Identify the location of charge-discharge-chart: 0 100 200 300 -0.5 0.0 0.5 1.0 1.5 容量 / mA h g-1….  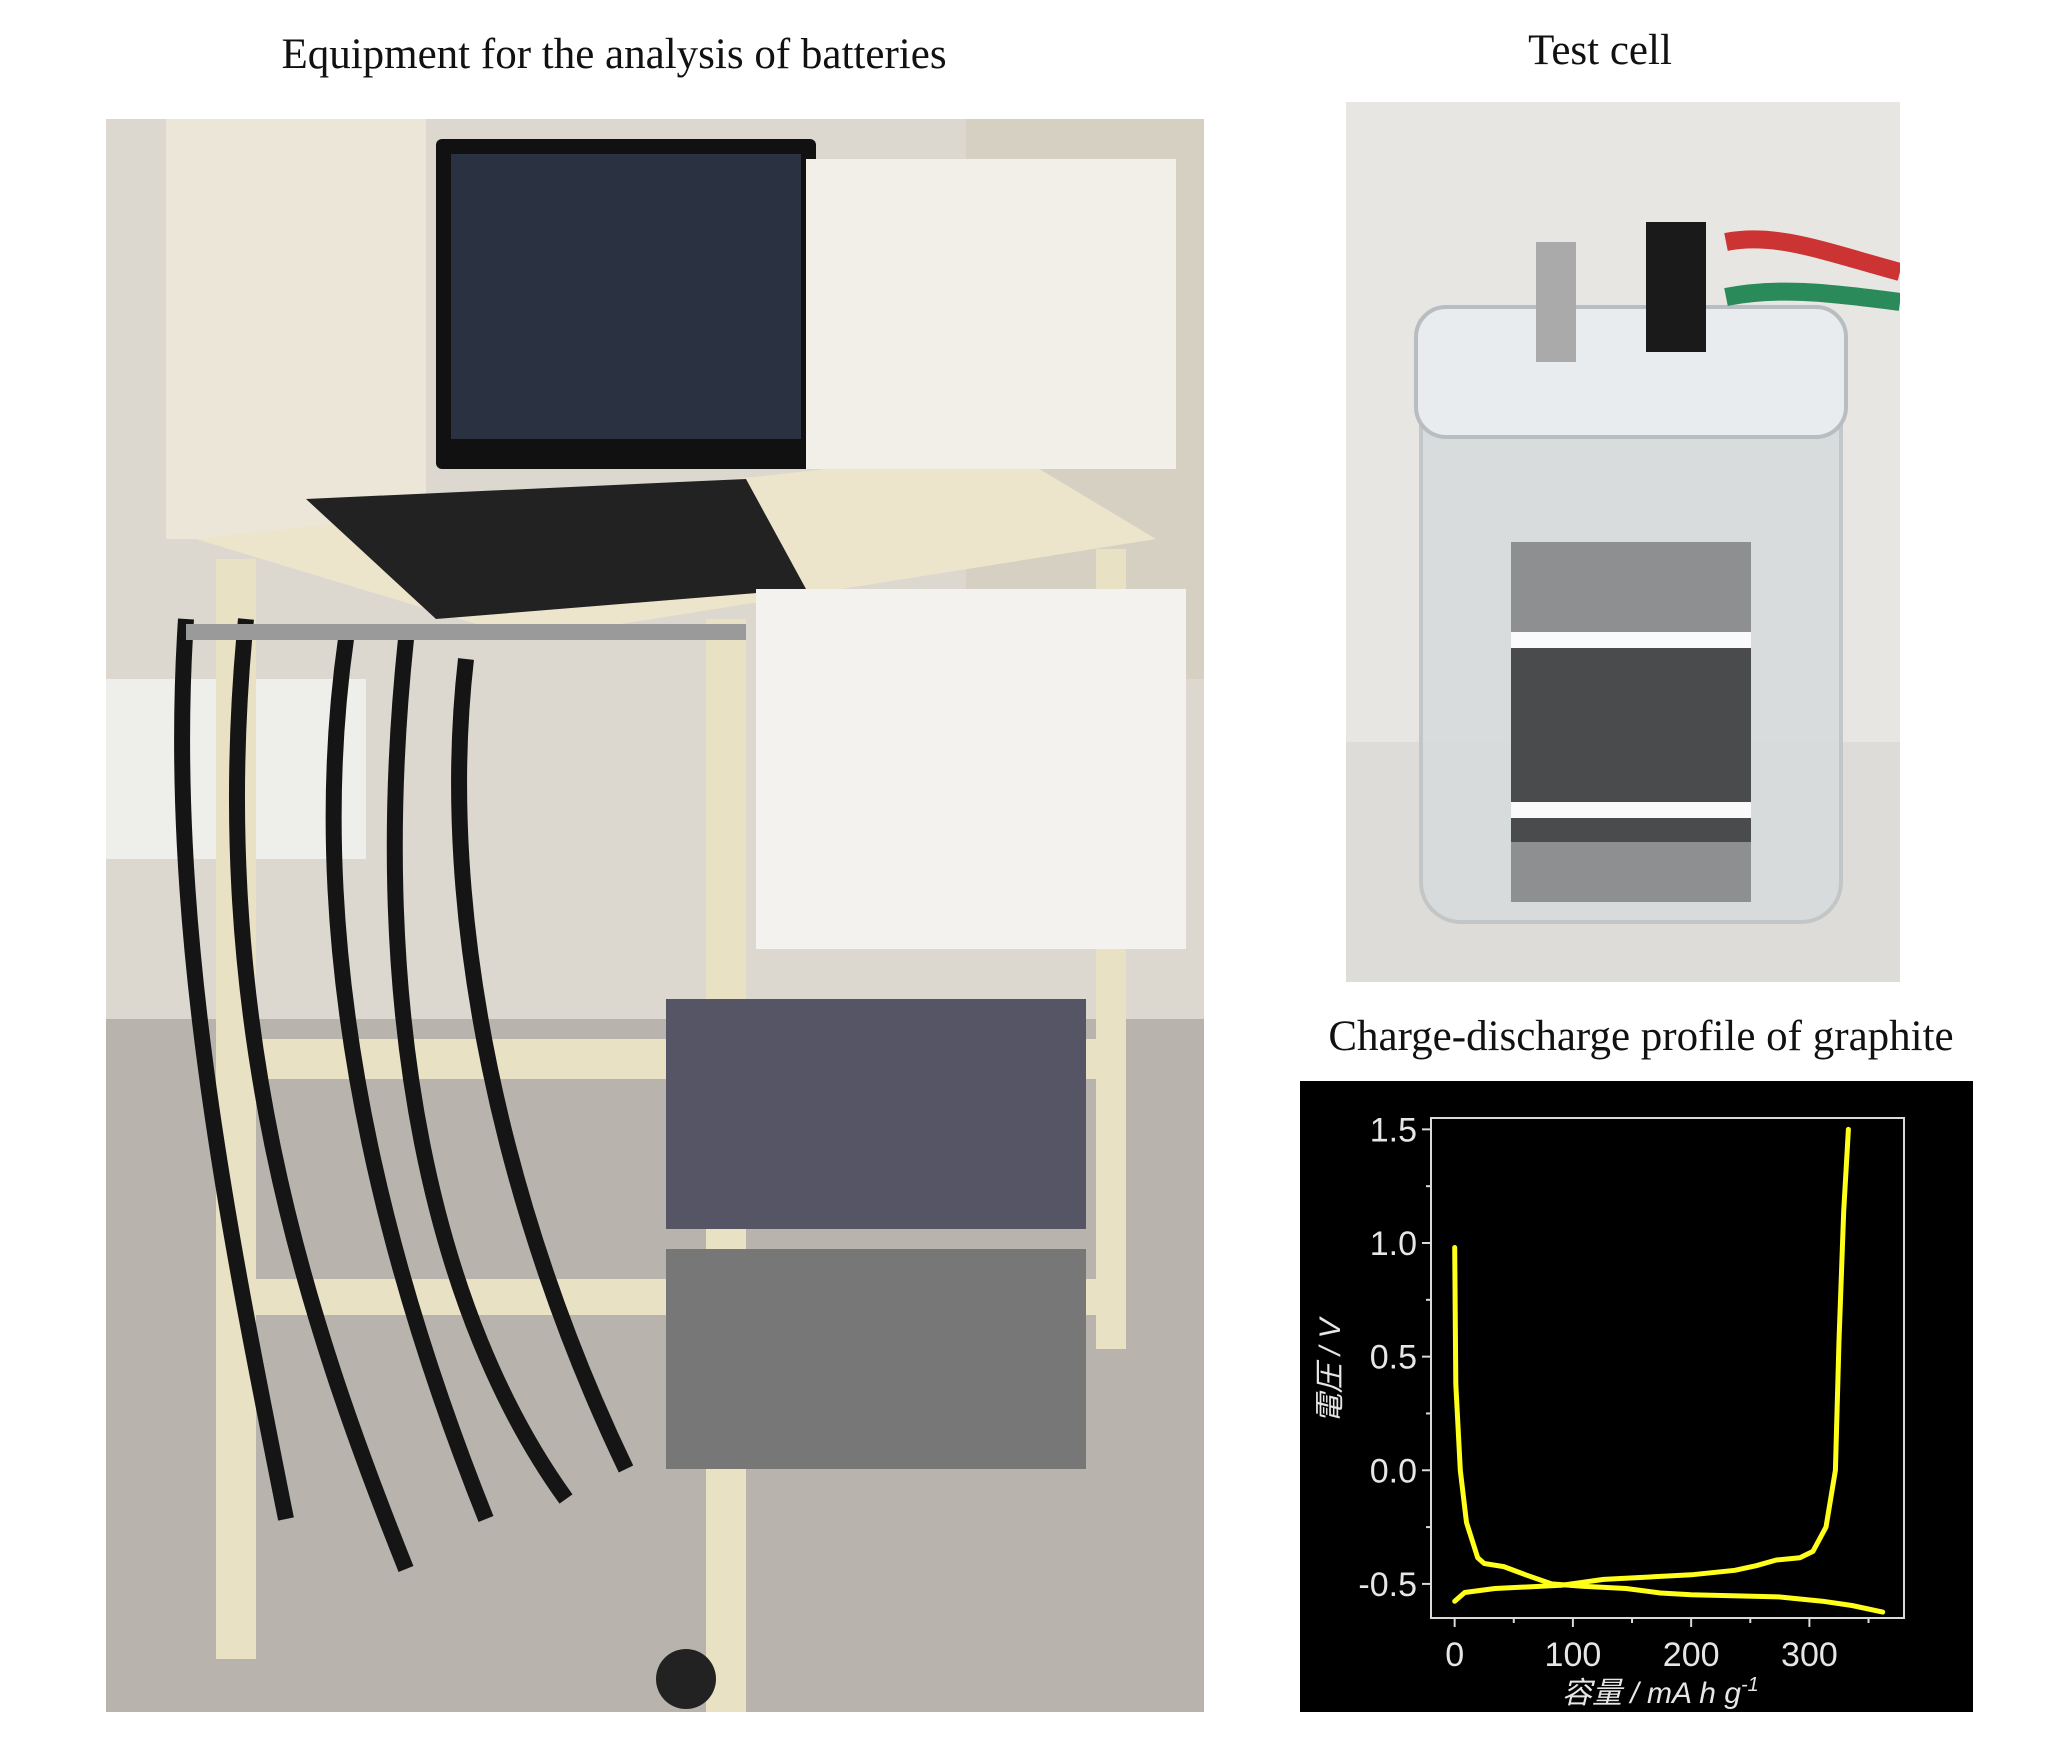
(1636, 1396).